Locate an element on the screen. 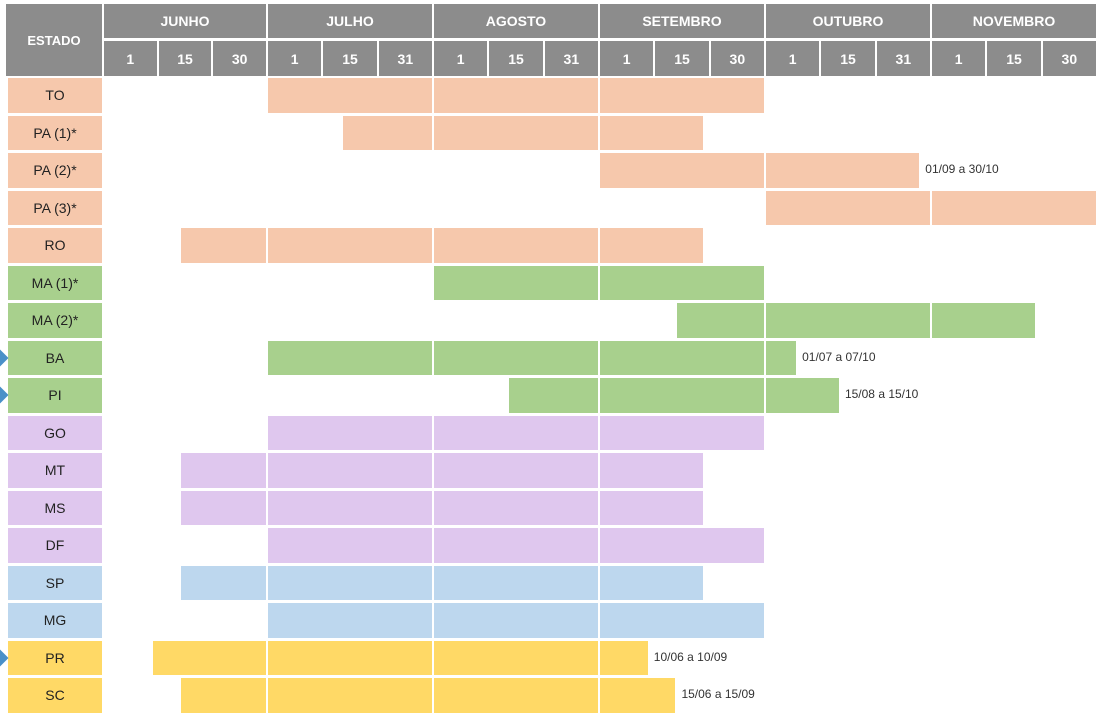 The image size is (1100, 713). state-label: GO is located at coordinates (55, 432).